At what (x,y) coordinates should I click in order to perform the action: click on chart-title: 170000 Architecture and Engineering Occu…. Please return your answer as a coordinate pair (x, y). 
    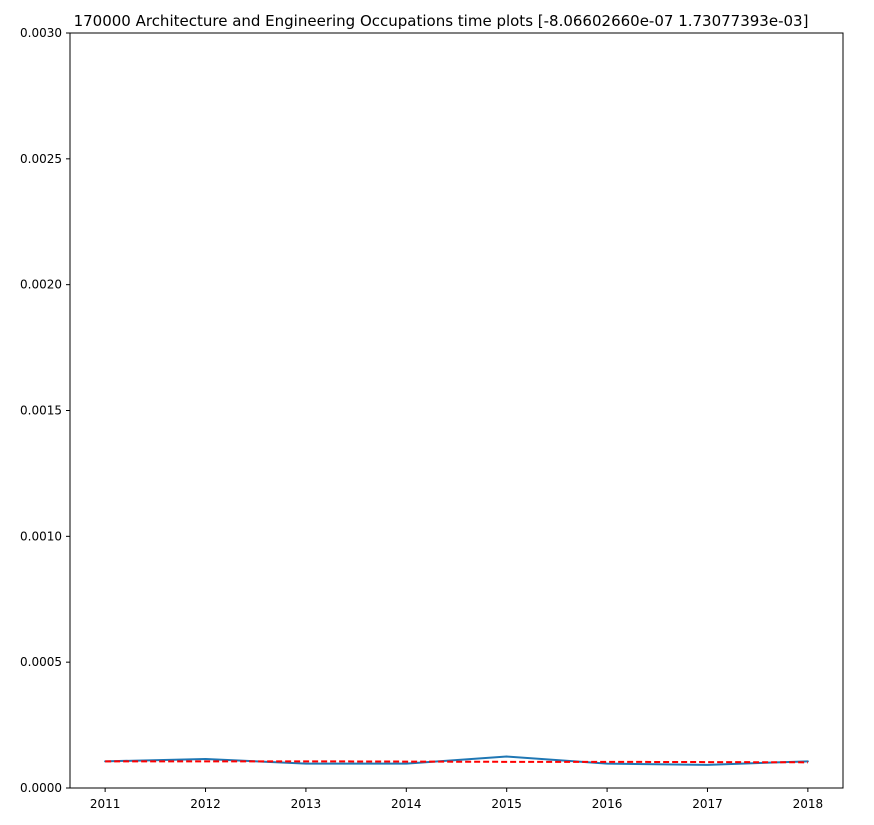
    Looking at the image, I should click on (441, 21).